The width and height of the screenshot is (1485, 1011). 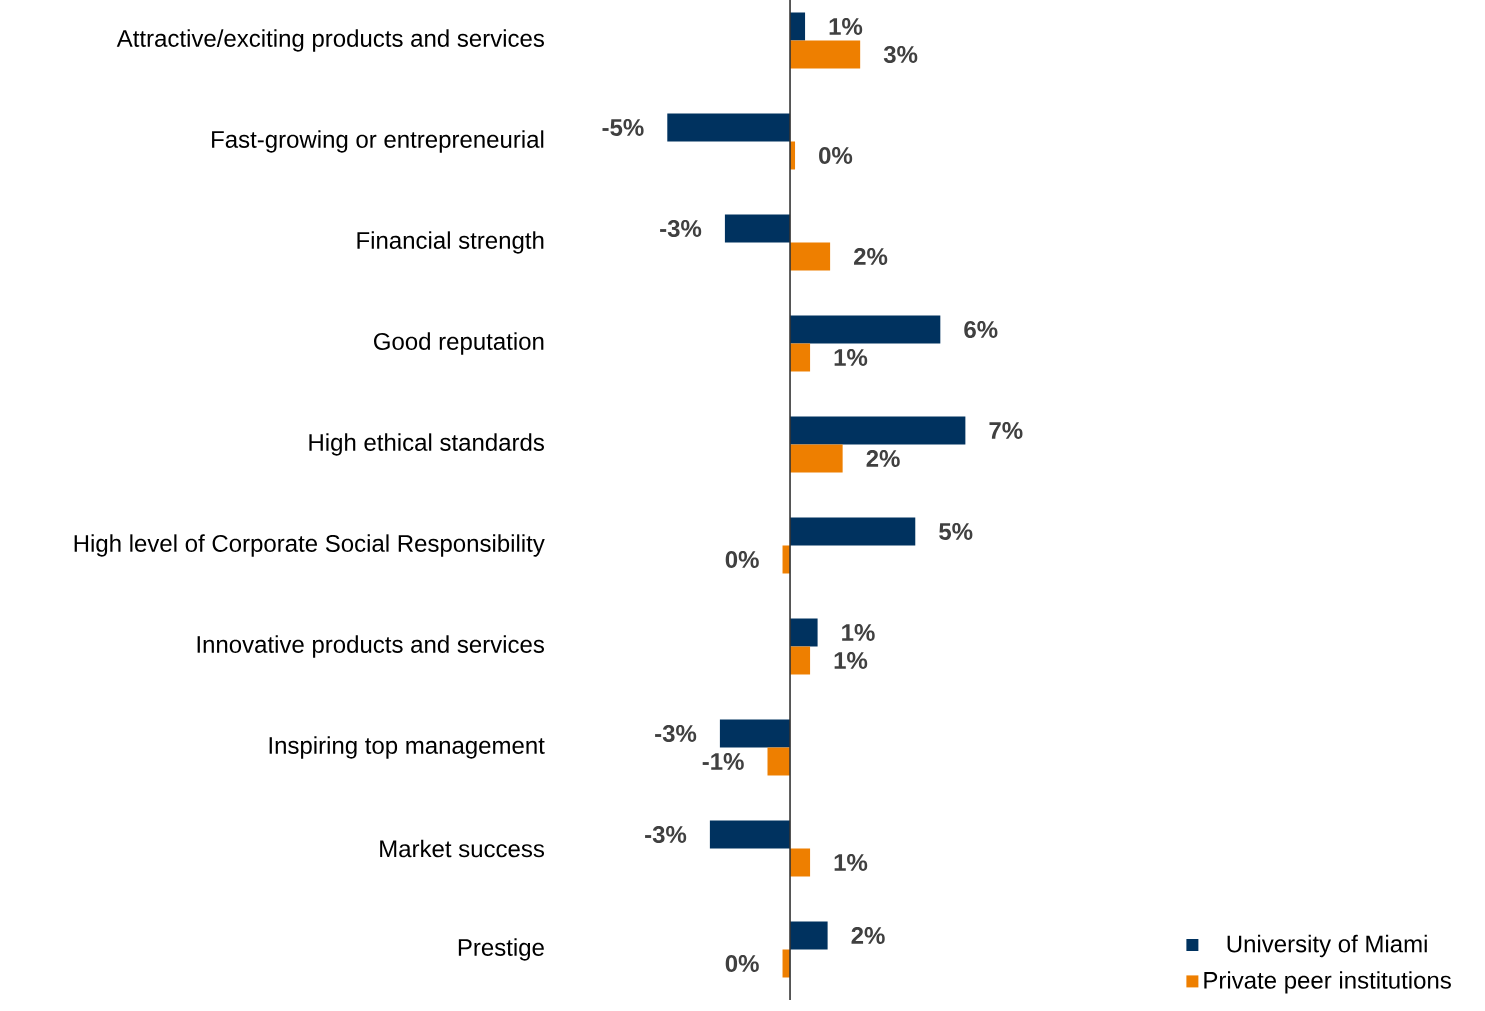 I want to click on data-label: 6%, so click(x=981, y=329).